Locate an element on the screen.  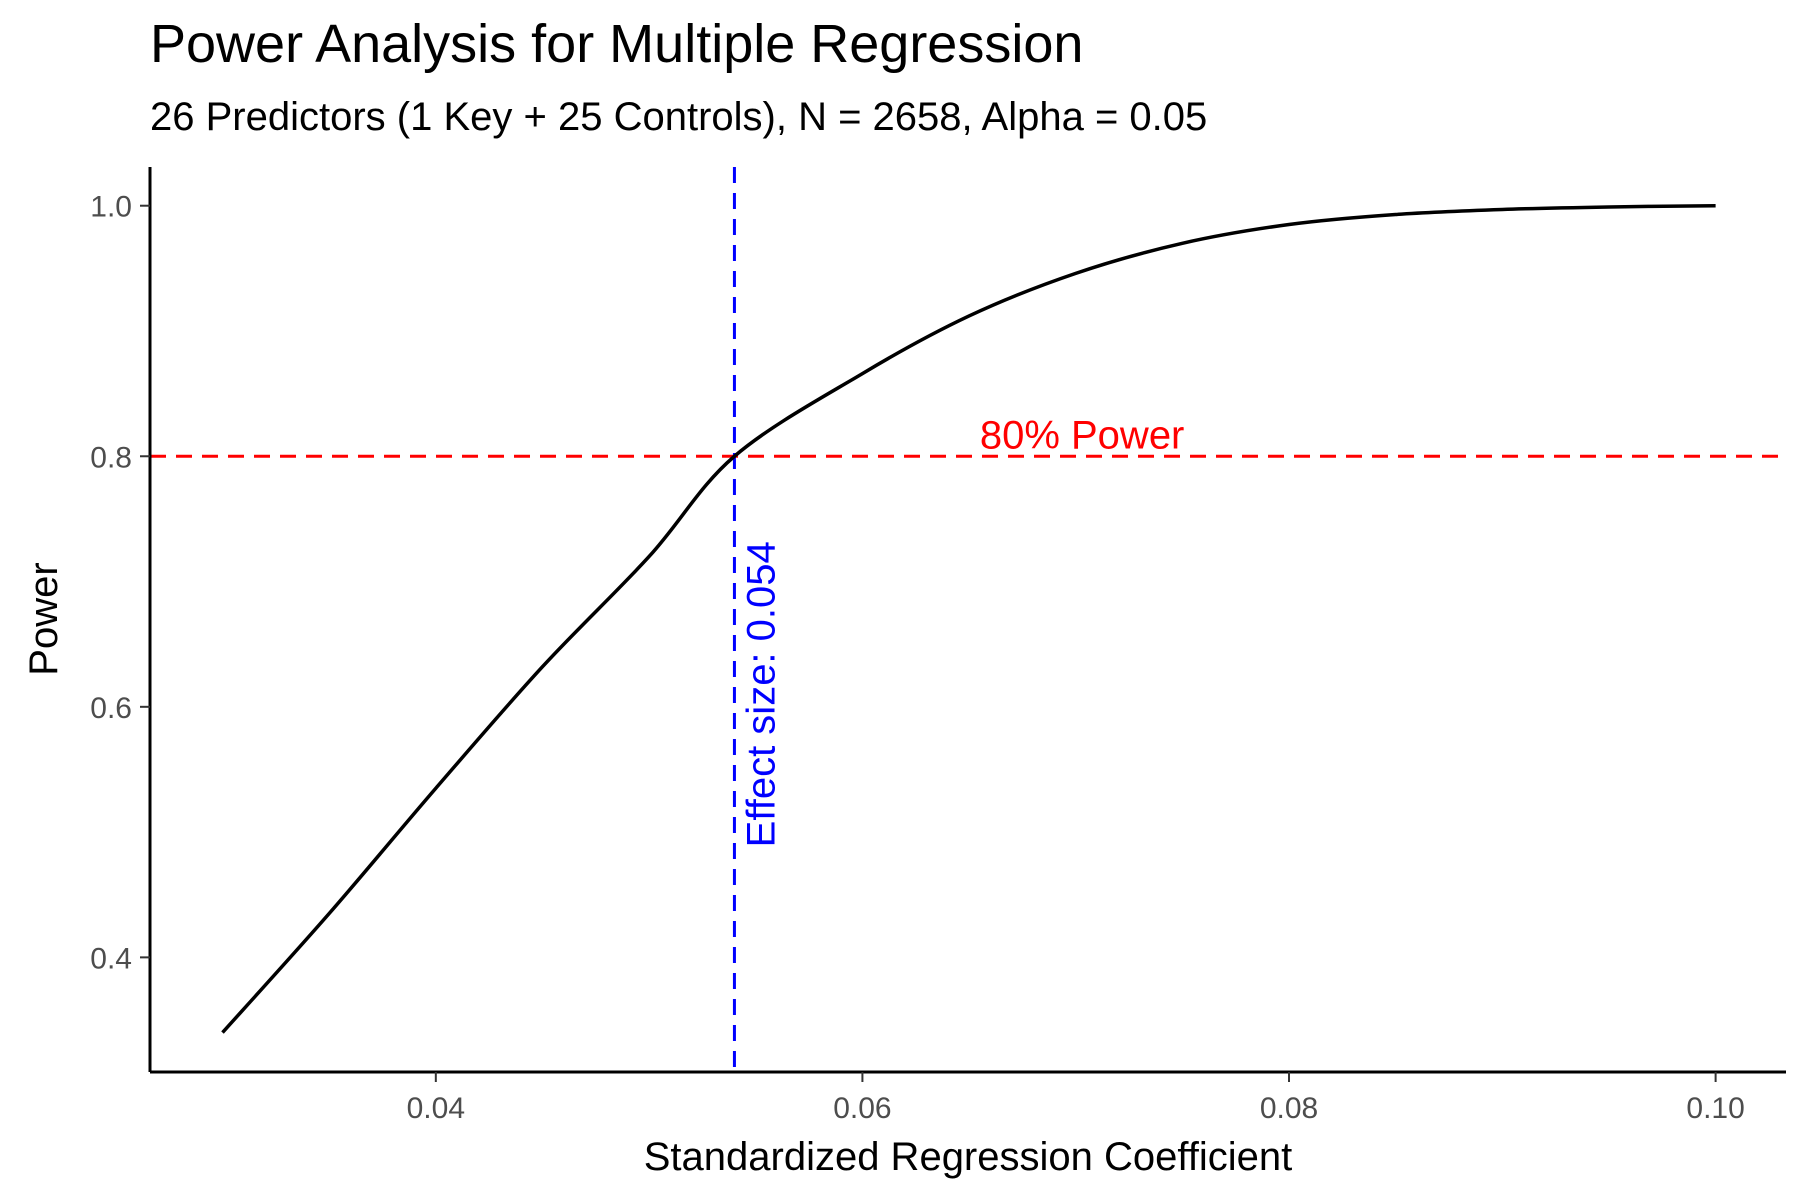
x-axis-ticks: 0.04 0.06 0.08 0.10 is located at coordinates (1076, 1098).